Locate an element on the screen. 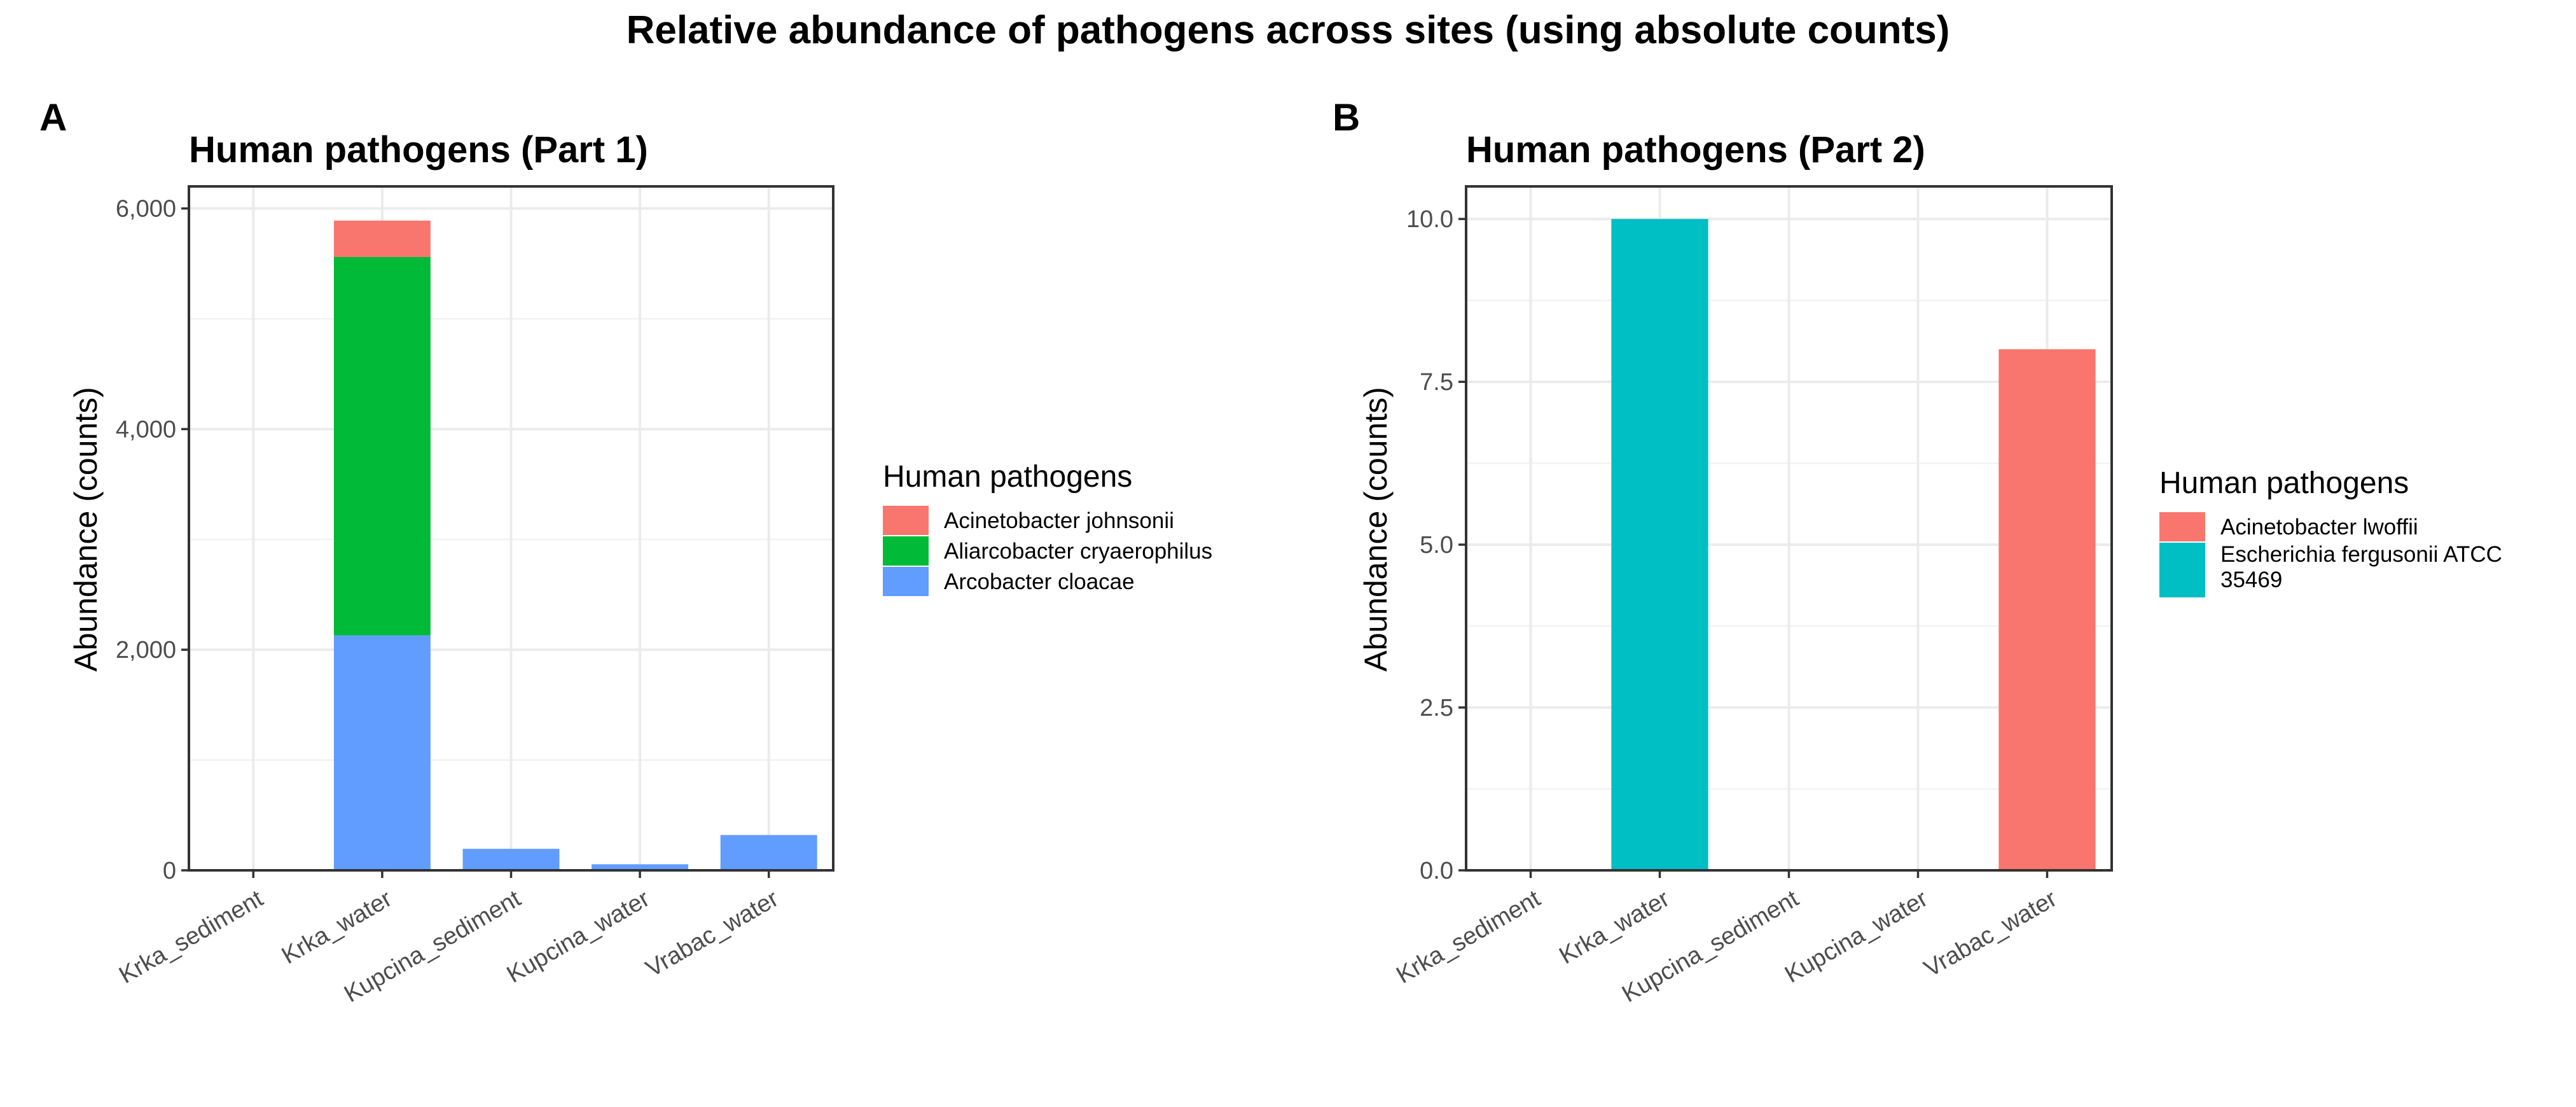 The image size is (2576, 1107). legend-label: Acinetobacter lwoffii is located at coordinates (2319, 527).